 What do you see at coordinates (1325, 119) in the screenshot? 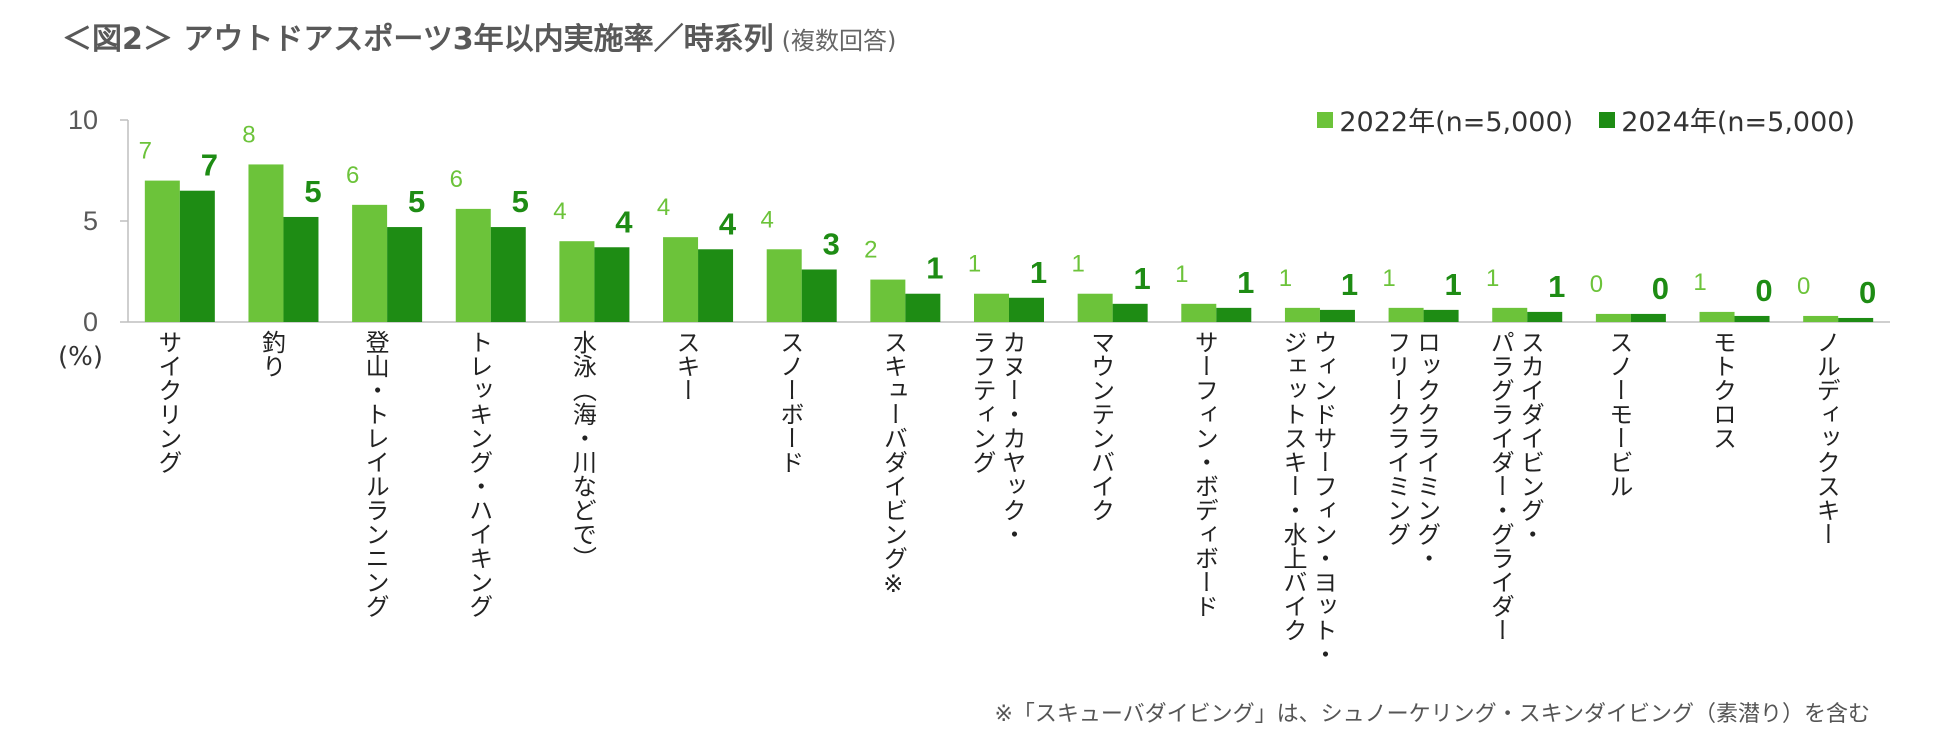
I see `legend-swatch-2022` at bounding box center [1325, 119].